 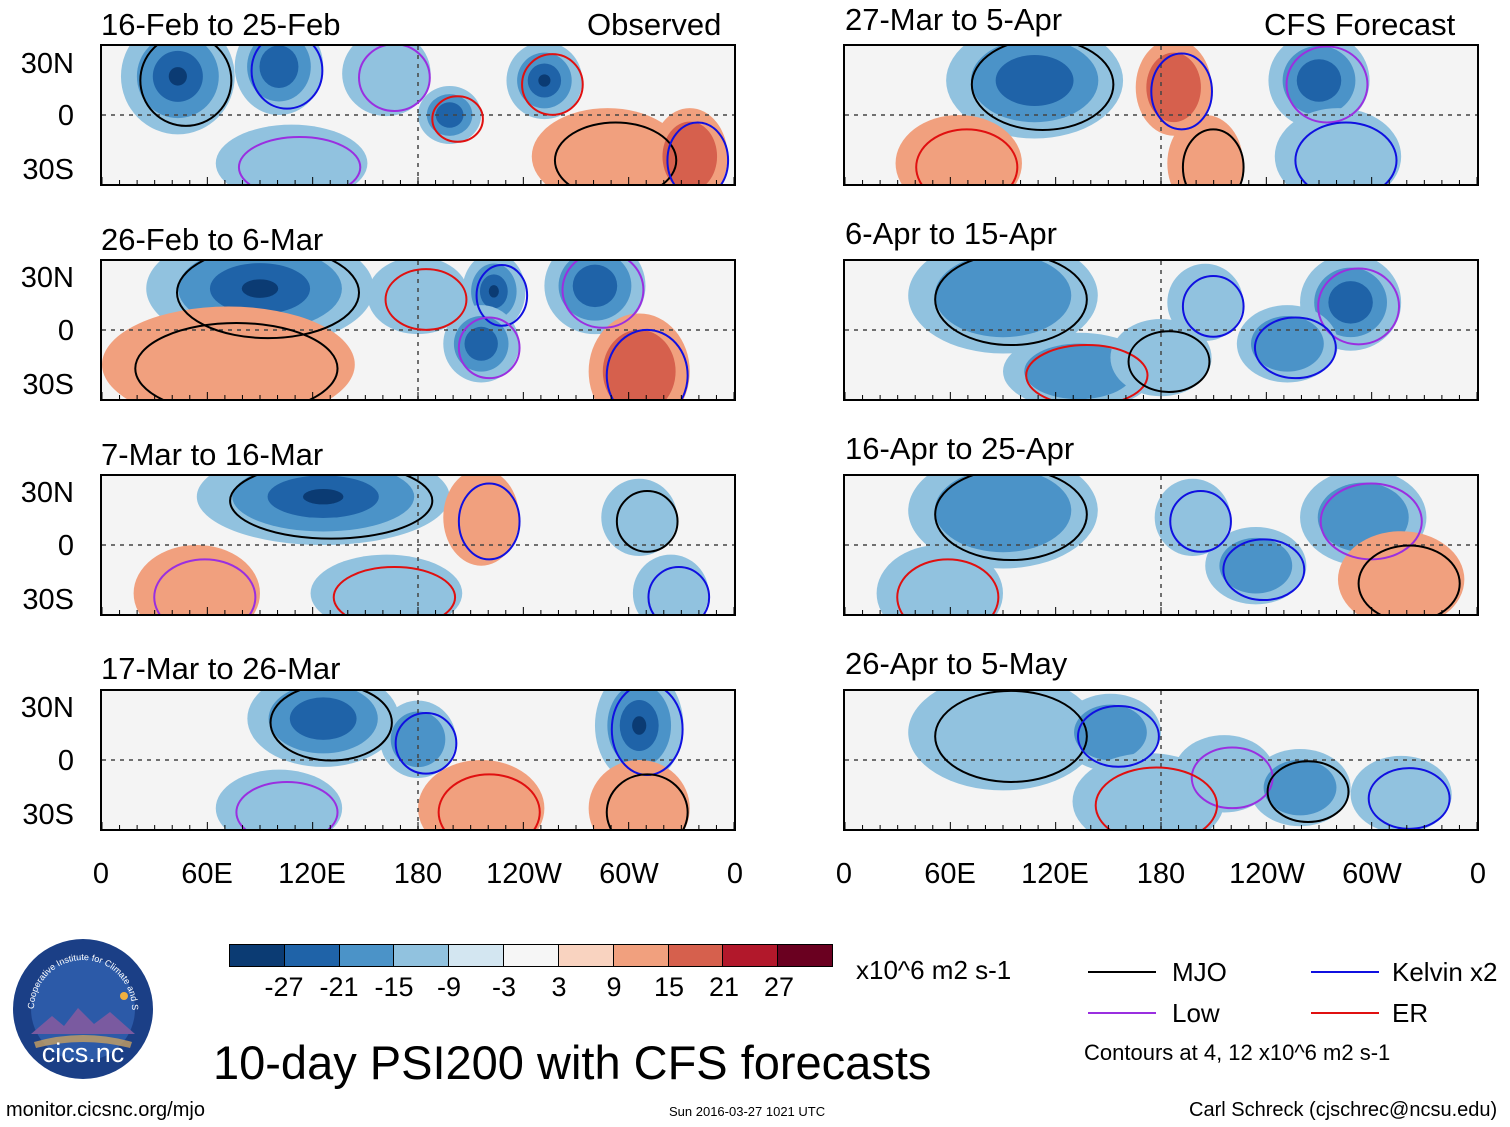 I want to click on panel-title-4: 17-Mar to 26-Mar, so click(x=221, y=668).